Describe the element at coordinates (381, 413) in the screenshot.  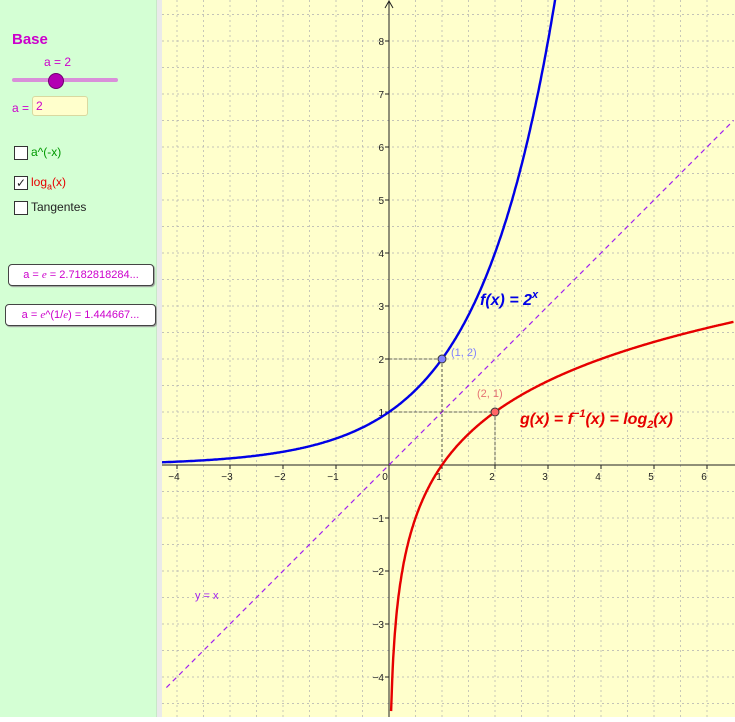
I see `y-tick-label: 1` at that location.